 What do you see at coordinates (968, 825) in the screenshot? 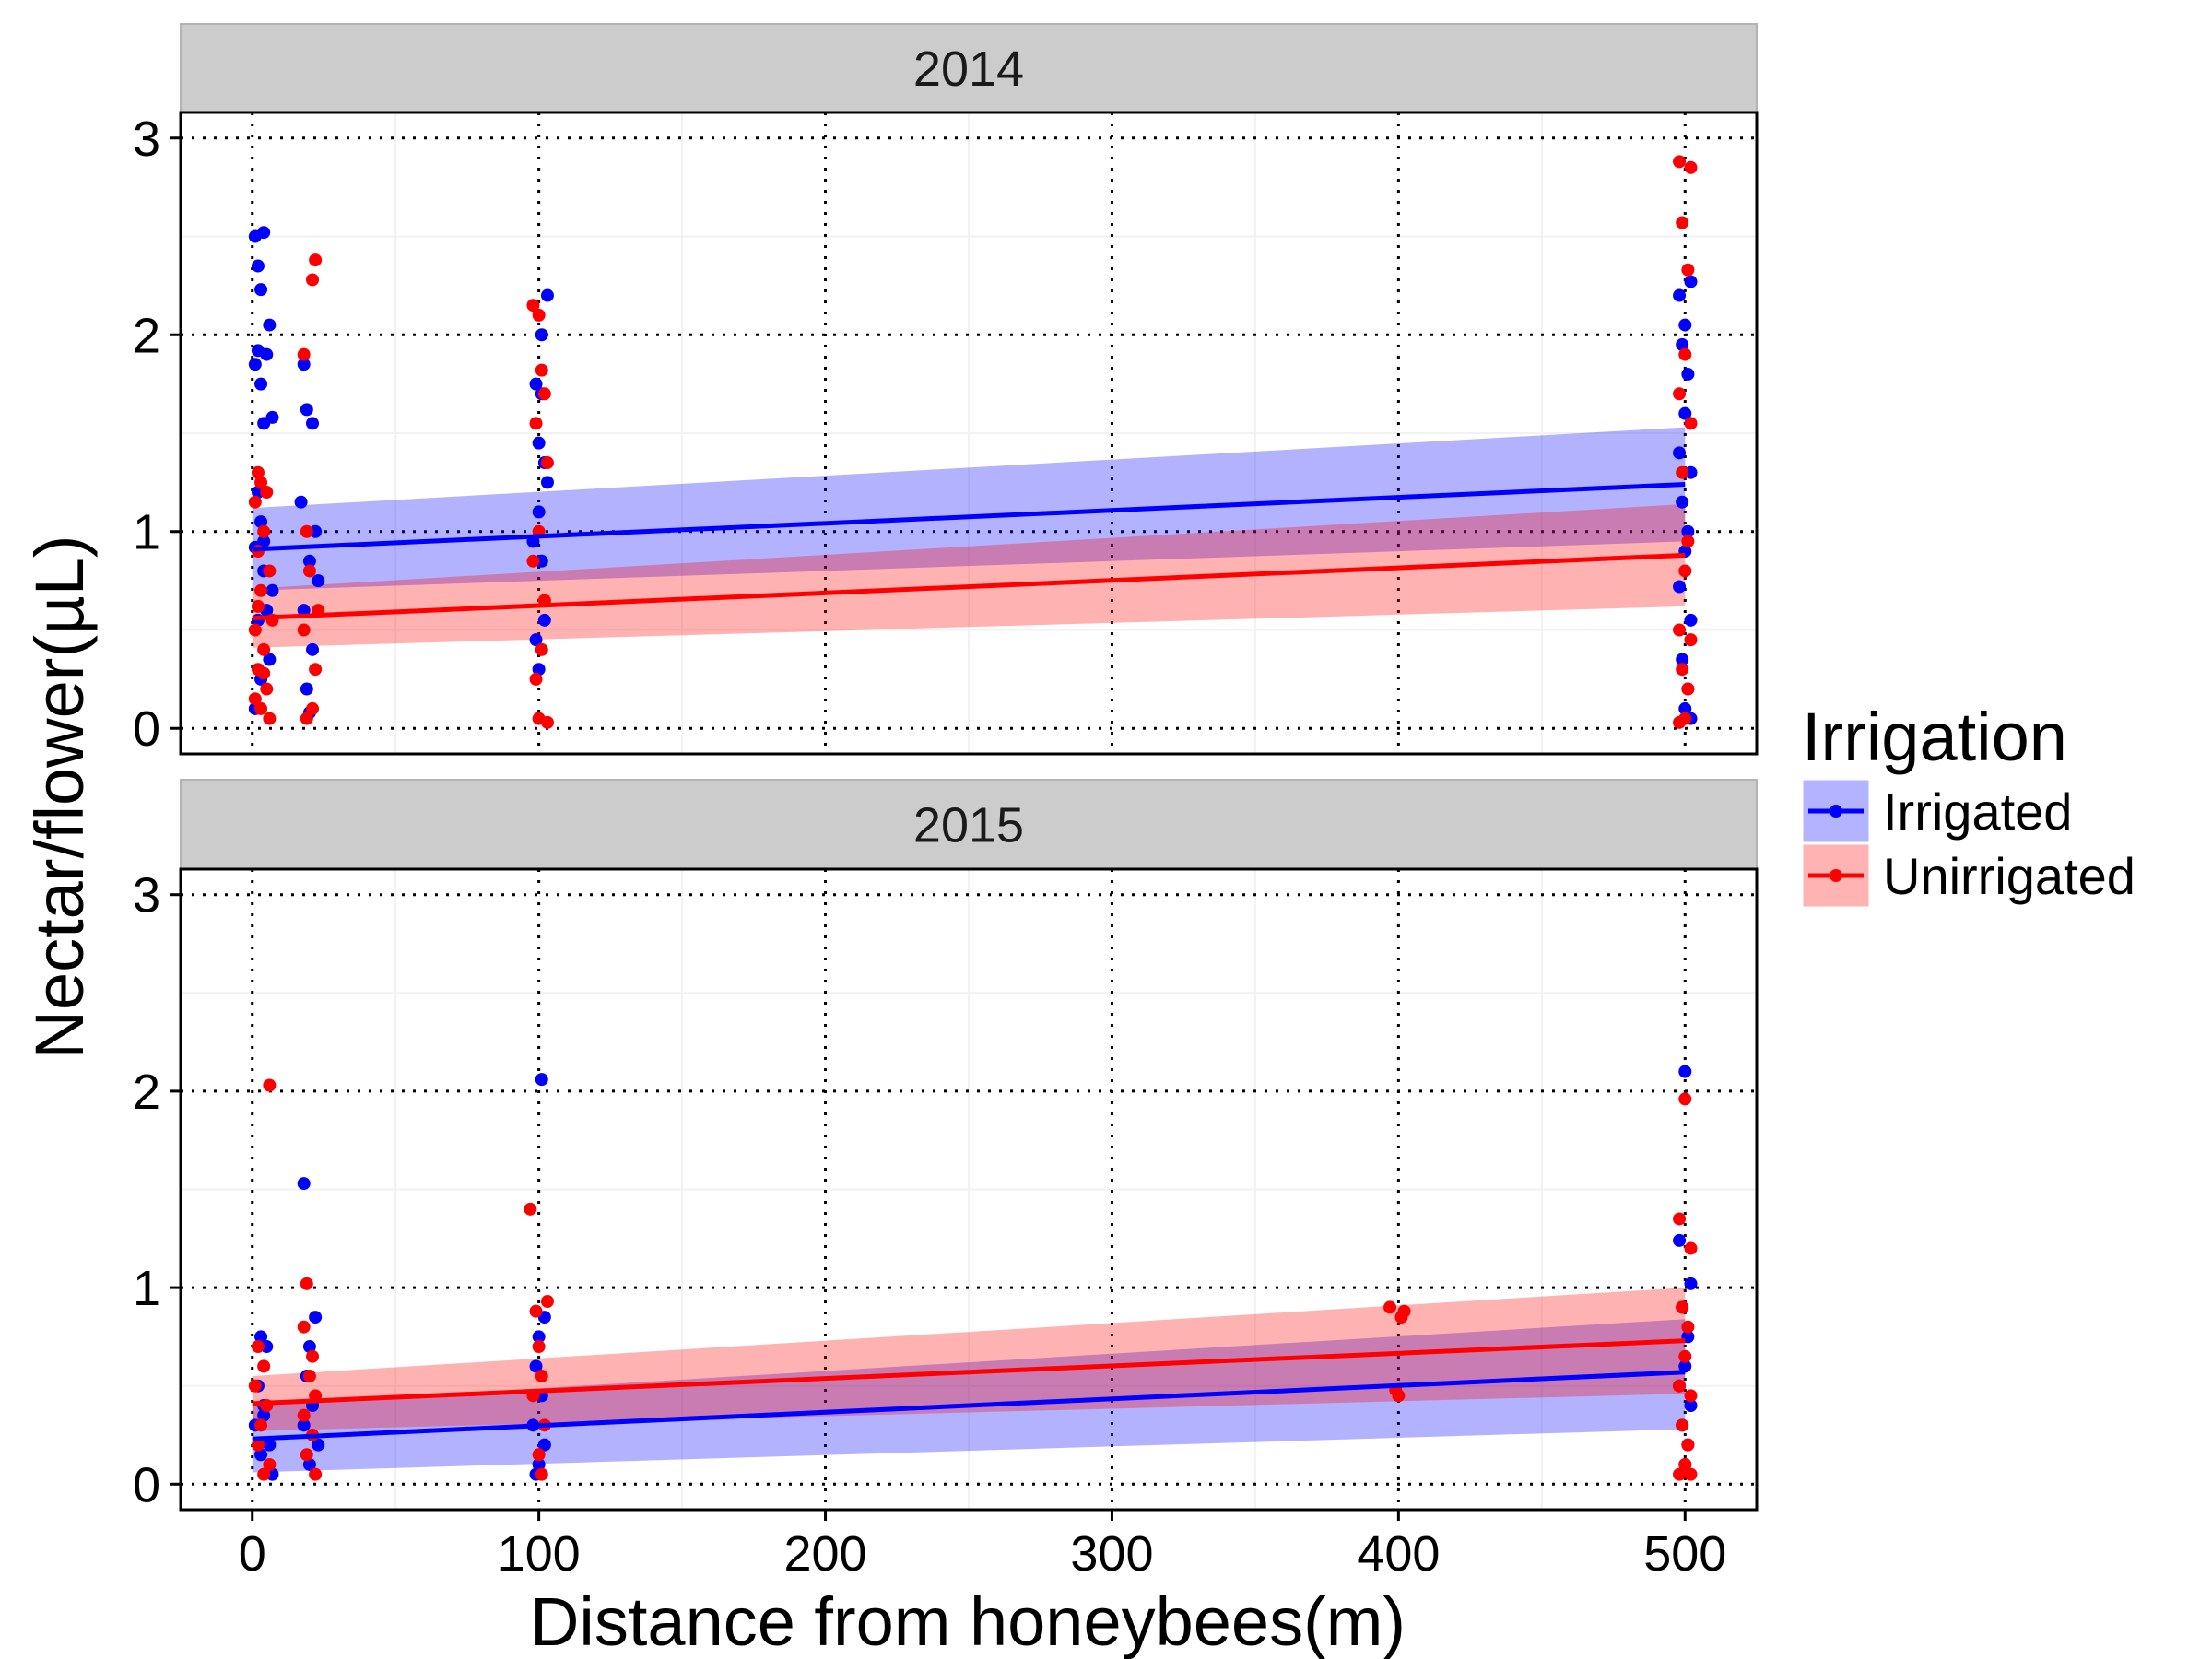
I see `facet-strip-label: 2015` at bounding box center [968, 825].